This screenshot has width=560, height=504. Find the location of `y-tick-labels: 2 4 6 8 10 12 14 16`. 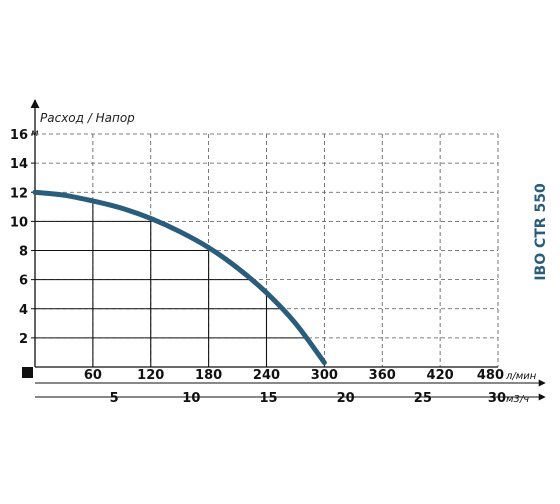

y-tick-labels: 2 4 6 8 10 12 14 16 is located at coordinates (22, 237).